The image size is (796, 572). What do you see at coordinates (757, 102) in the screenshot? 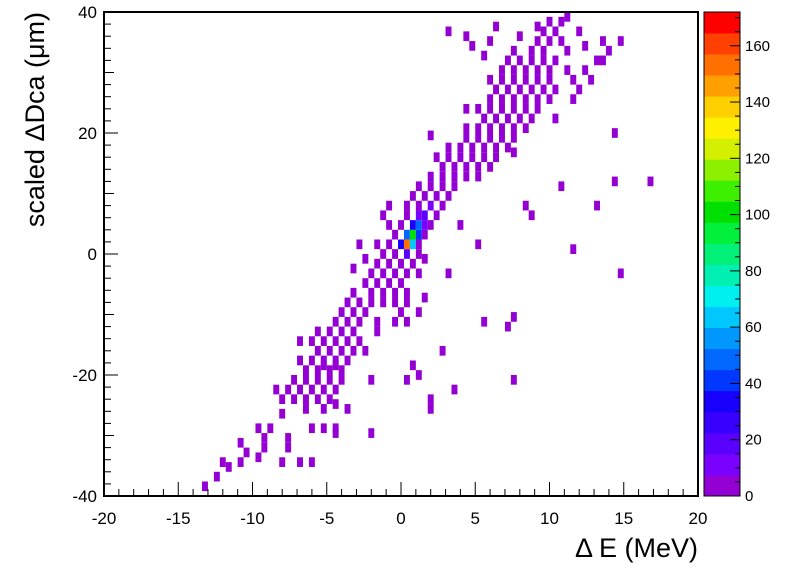
I see `colorbar-tick-label: 140` at bounding box center [757, 102].